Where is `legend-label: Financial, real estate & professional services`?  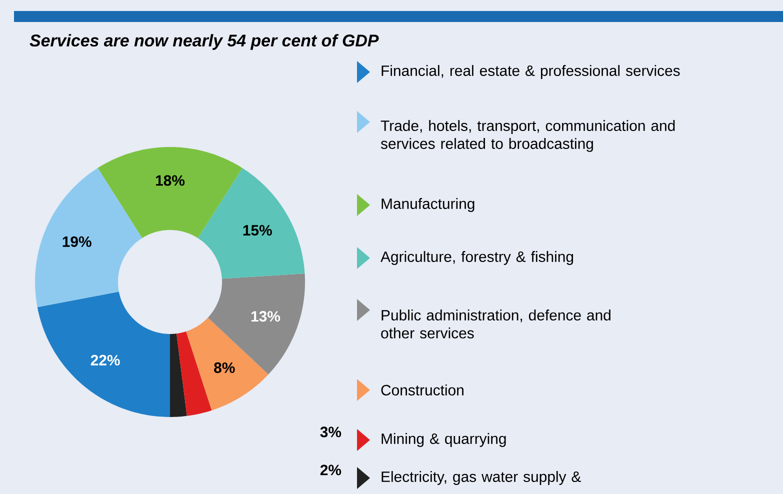
legend-label: Financial, real estate & professional services is located at coordinates (531, 72).